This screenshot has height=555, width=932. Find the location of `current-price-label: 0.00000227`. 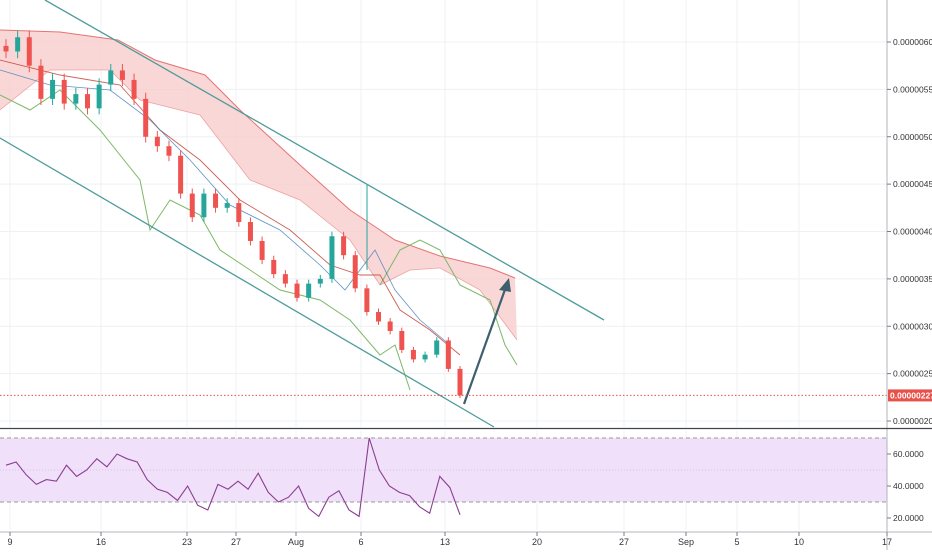

current-price-label: 0.00000227 is located at coordinates (911, 395).